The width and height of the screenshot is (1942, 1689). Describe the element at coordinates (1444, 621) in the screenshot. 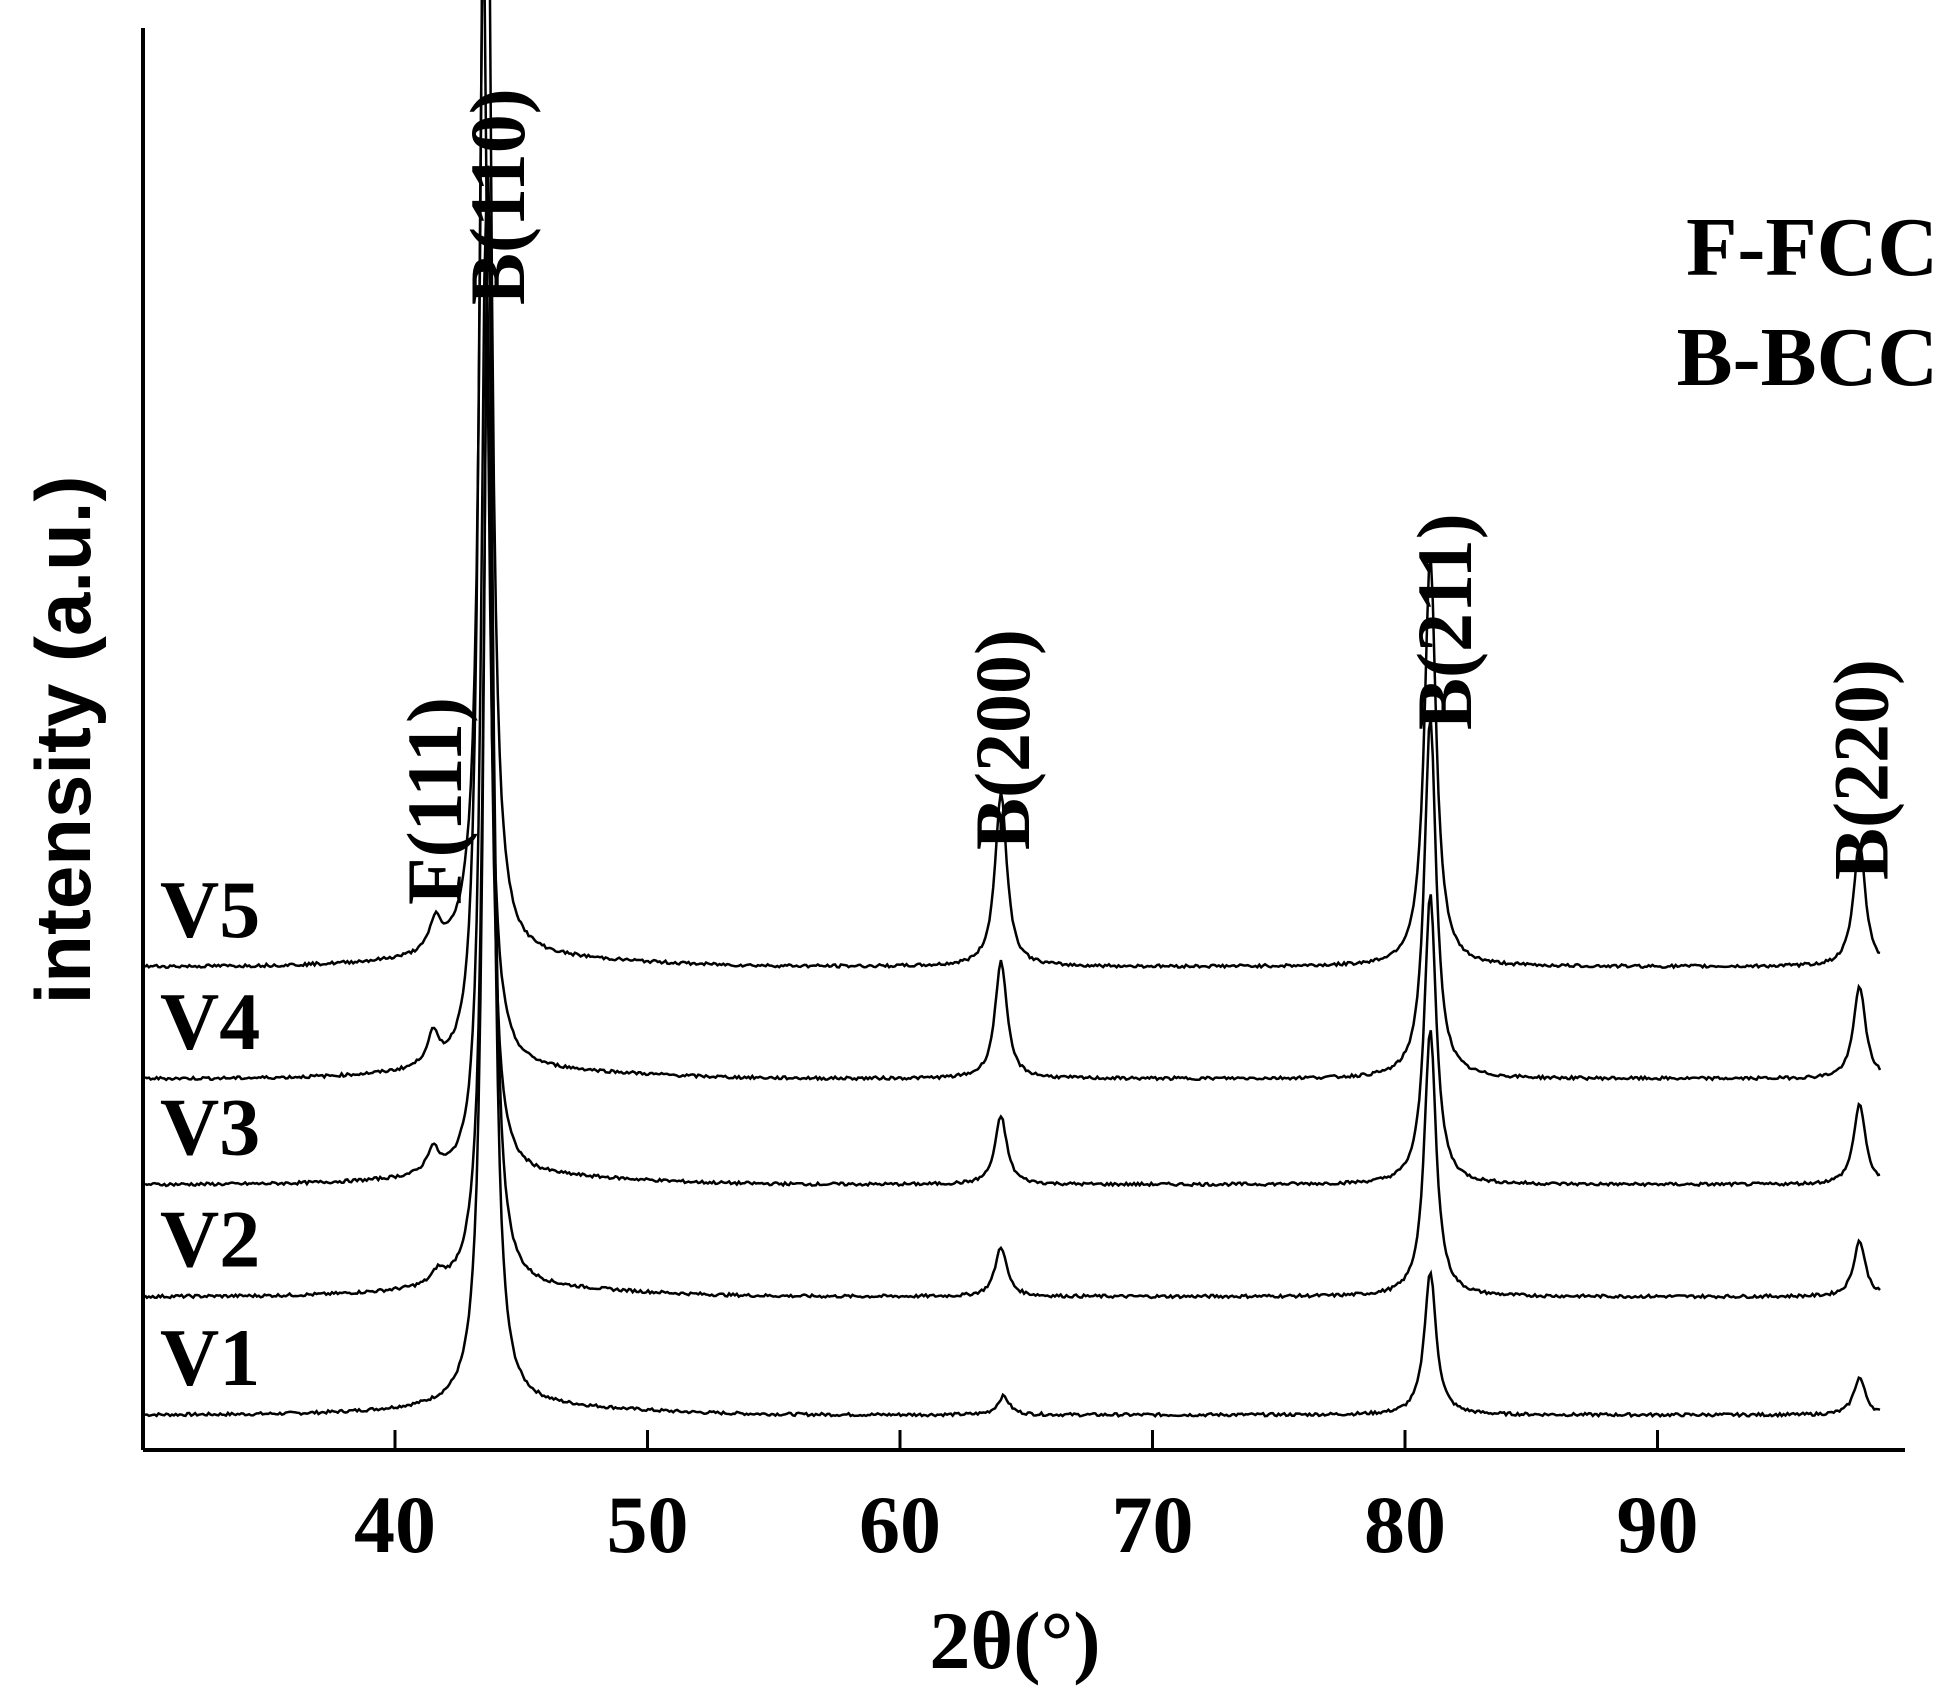

I see `peak-label-b211: B(211)` at that location.